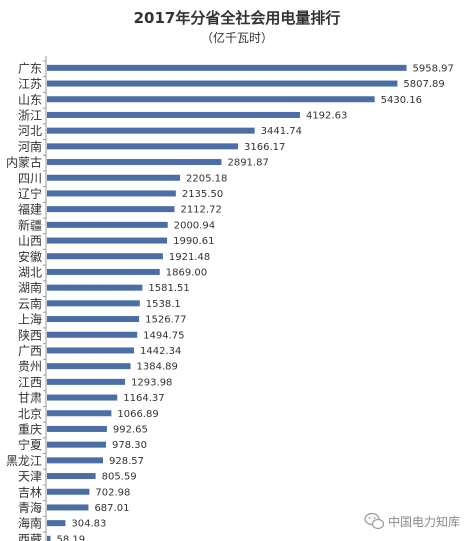 Image resolution: width=475 pixels, height=541 pixels. Describe the element at coordinates (88, 524) in the screenshot. I see `data-label: 304.83` at that location.